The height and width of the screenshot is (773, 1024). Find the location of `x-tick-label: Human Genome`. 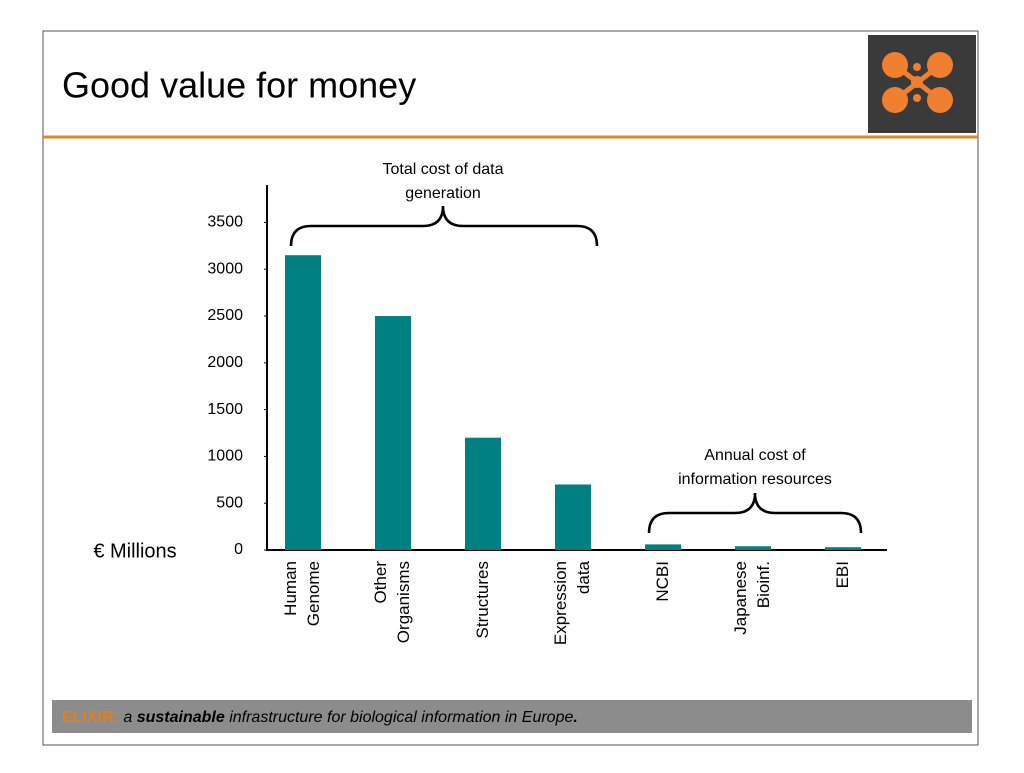

x-tick-label: Human Genome is located at coordinates (302, 593).